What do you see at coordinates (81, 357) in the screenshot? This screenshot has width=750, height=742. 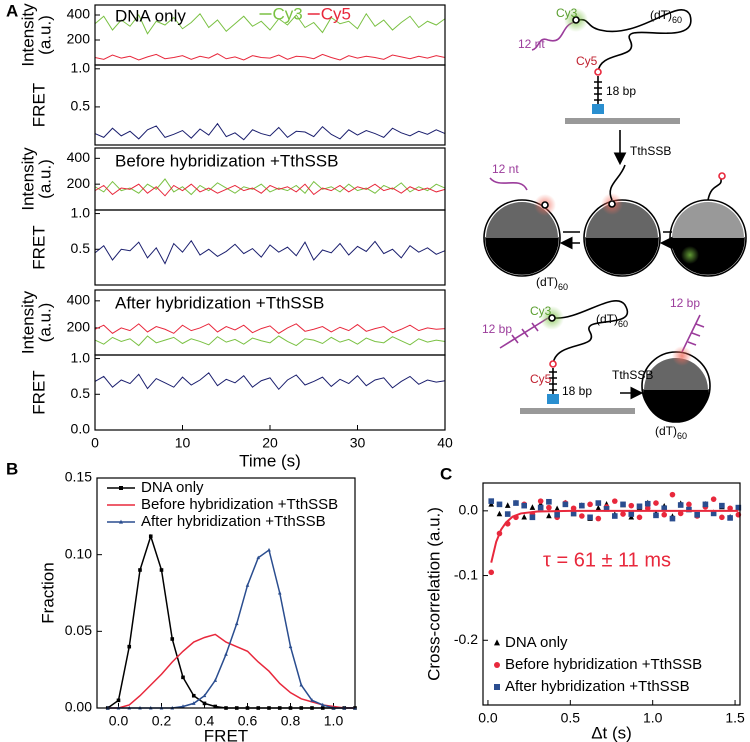 I see `y-tick-label: 1.0` at bounding box center [81, 357].